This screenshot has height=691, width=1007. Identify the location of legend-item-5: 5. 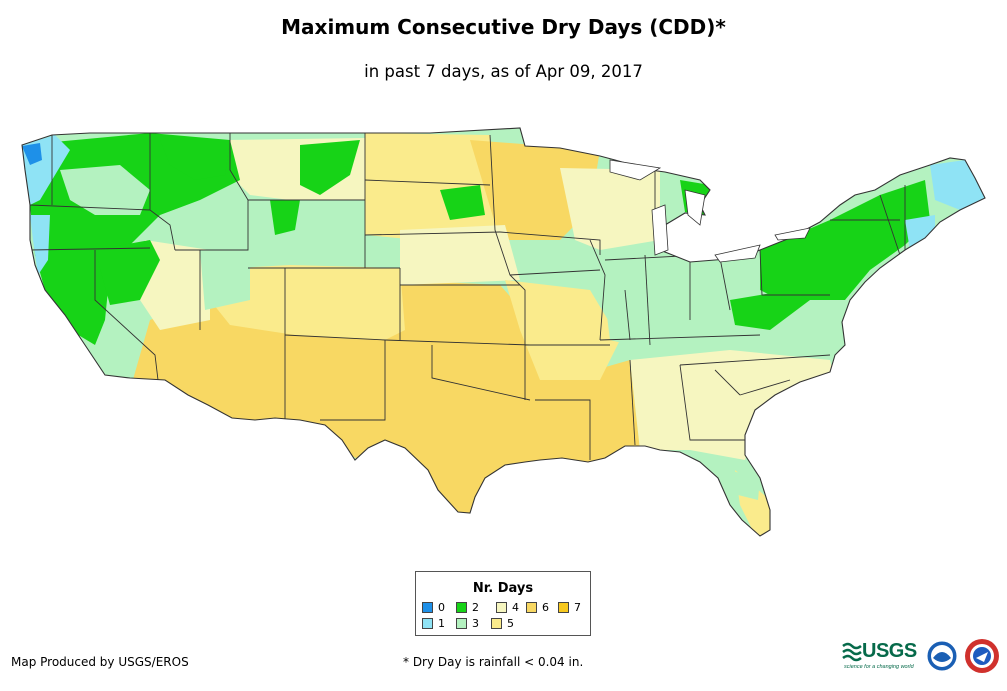
(502, 624).